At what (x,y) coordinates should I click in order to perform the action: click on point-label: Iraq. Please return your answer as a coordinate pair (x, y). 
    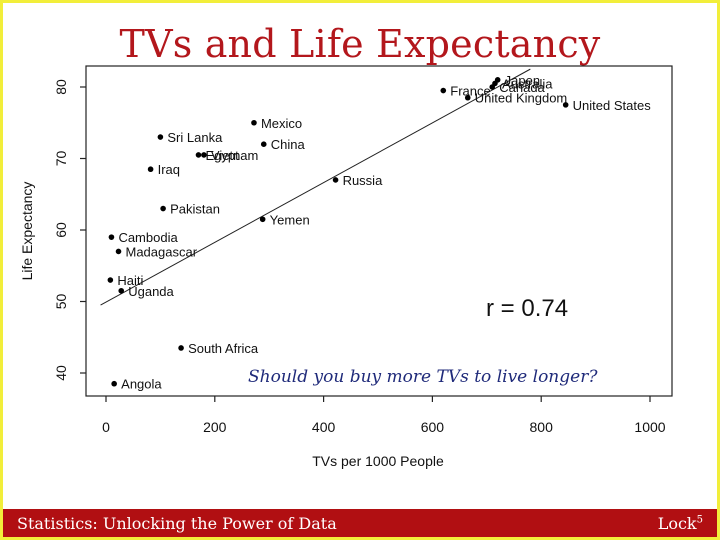
    Looking at the image, I should click on (169, 169).